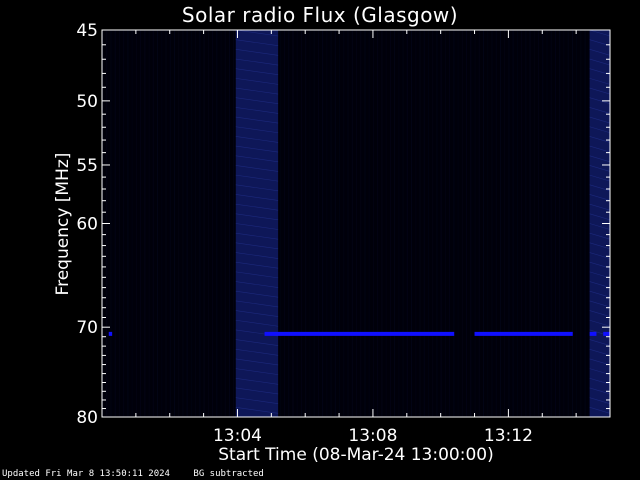  I want to click on y-tick-label: 60, so click(87, 225).